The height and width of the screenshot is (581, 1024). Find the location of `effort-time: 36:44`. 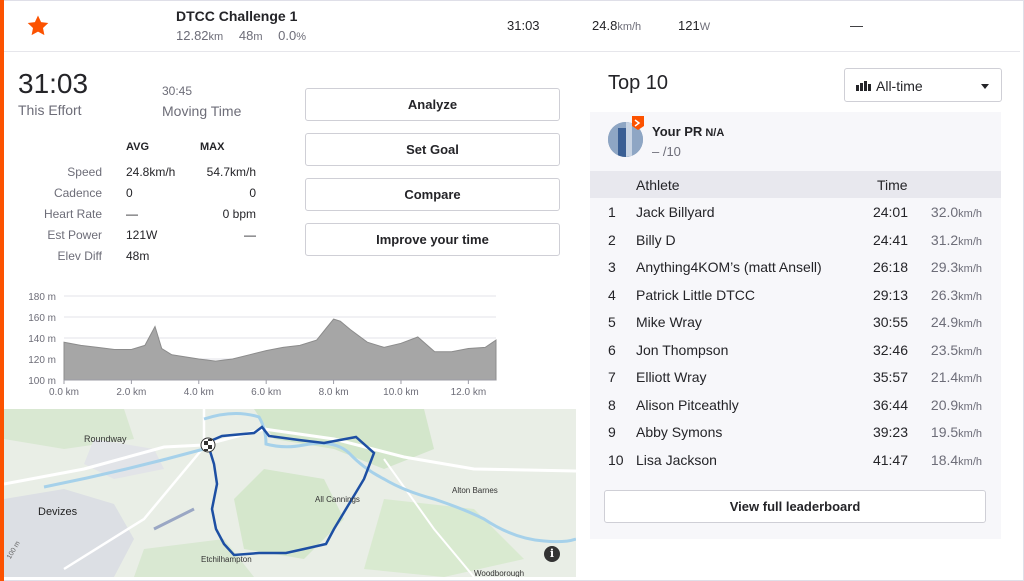

effort-time: 36:44 is located at coordinates (890, 404).